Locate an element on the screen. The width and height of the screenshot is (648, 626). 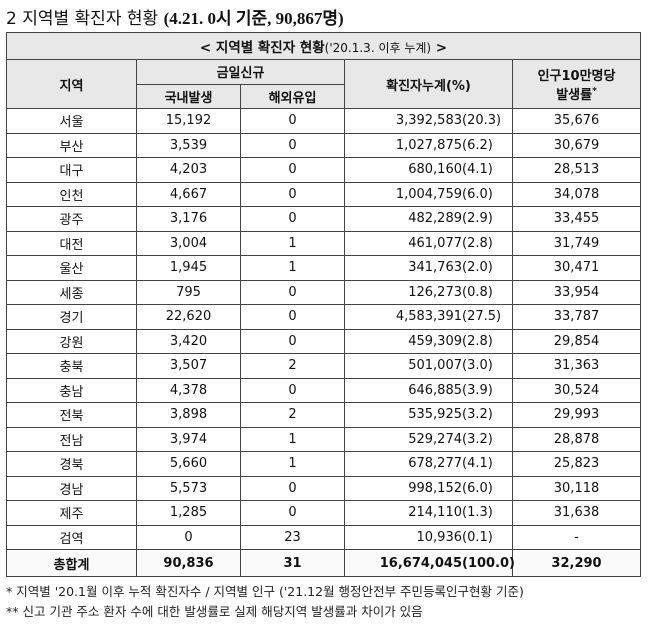
cumulative-percent: (3.9) is located at coordinates (477, 390).